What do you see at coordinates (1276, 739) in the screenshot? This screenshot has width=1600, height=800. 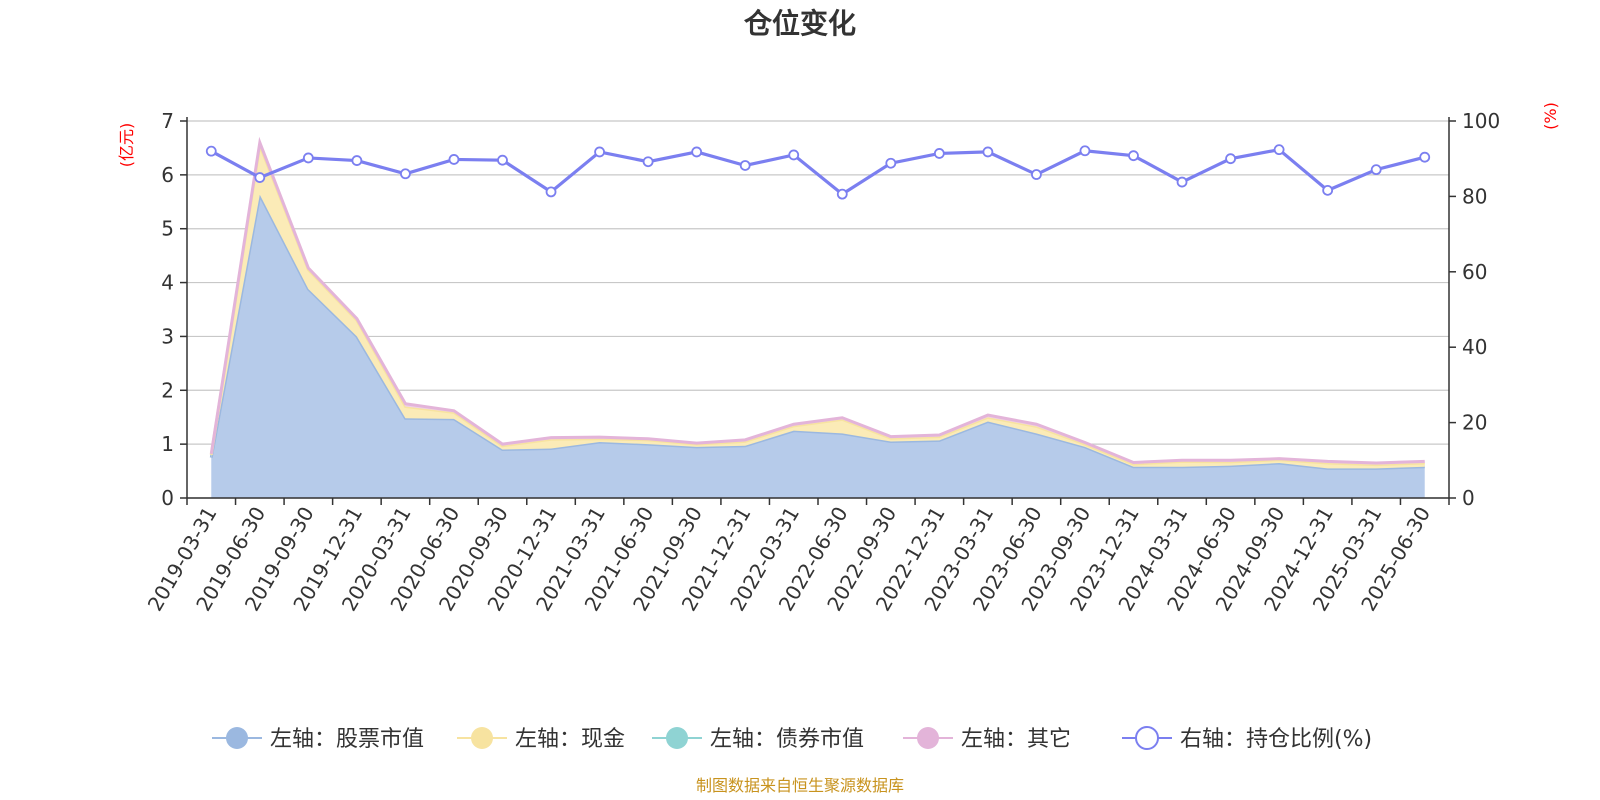 I see `legend-label: 右轴：持仓比例(%)` at bounding box center [1276, 739].